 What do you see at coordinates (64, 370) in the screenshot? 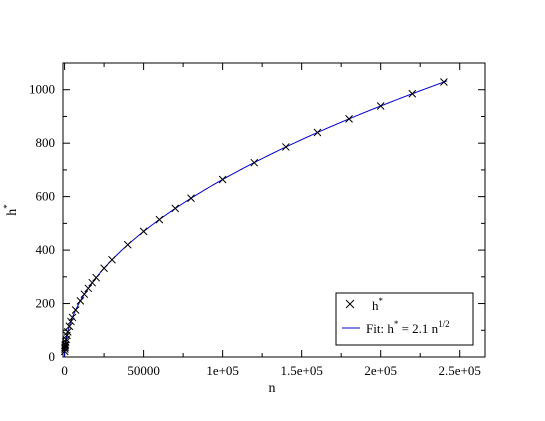
I see `x-tick-label: 0` at bounding box center [64, 370].